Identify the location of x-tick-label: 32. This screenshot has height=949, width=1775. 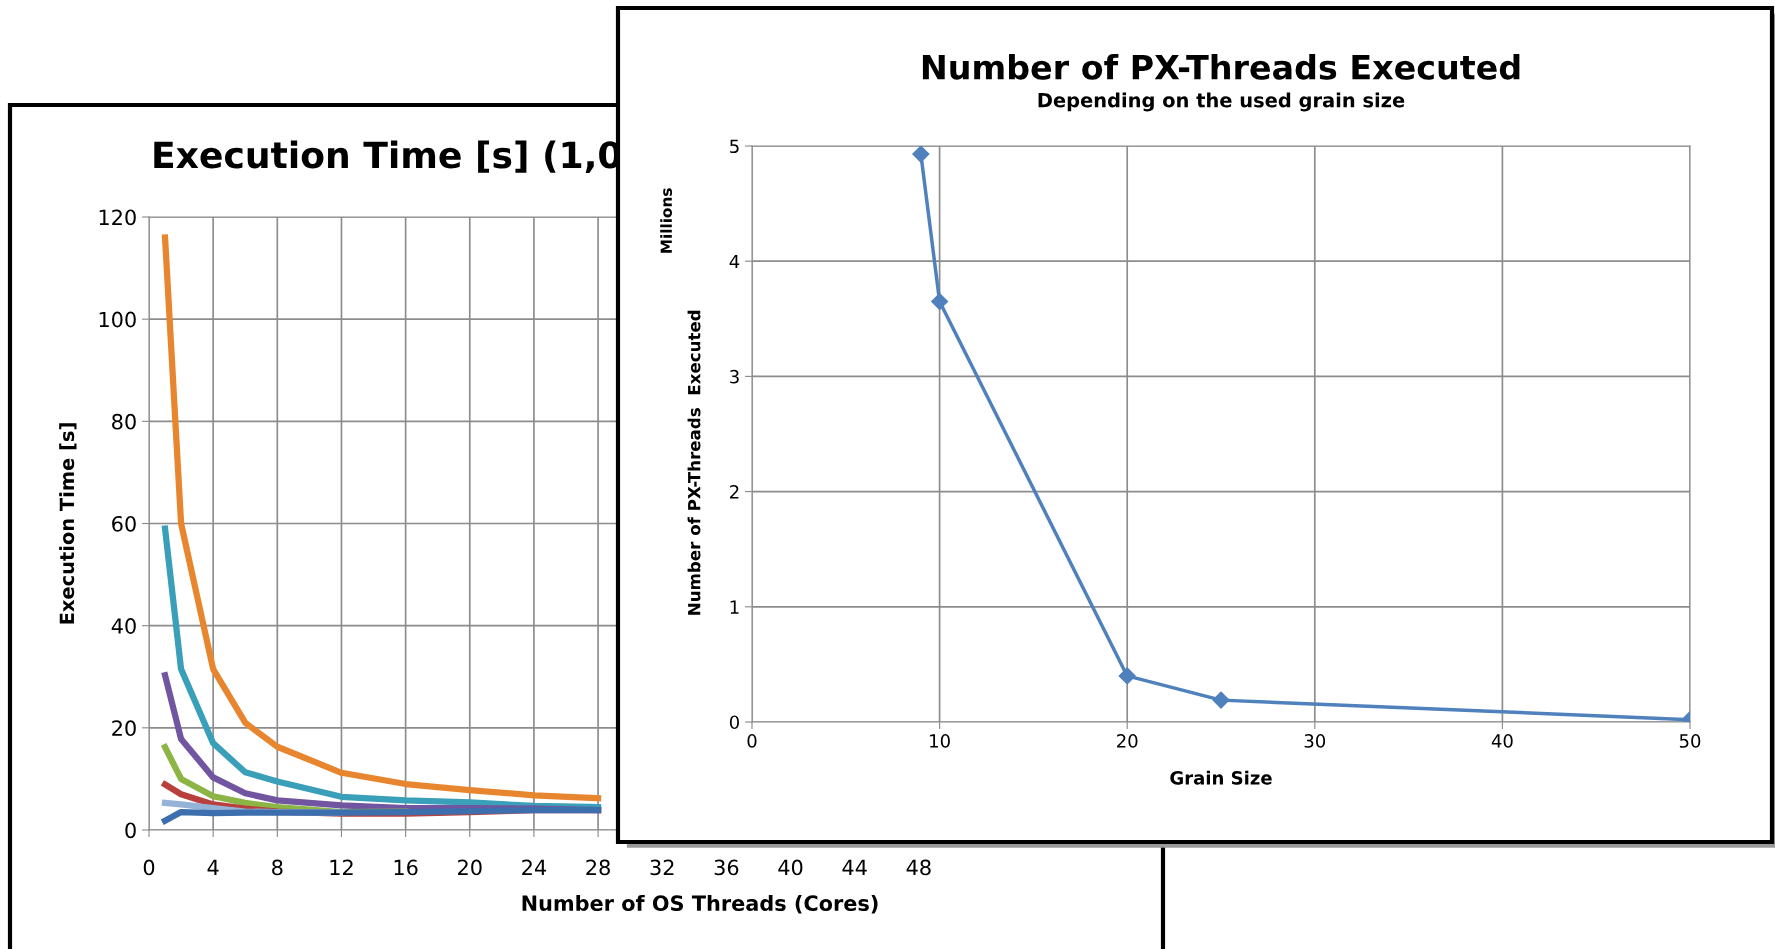
(662, 867).